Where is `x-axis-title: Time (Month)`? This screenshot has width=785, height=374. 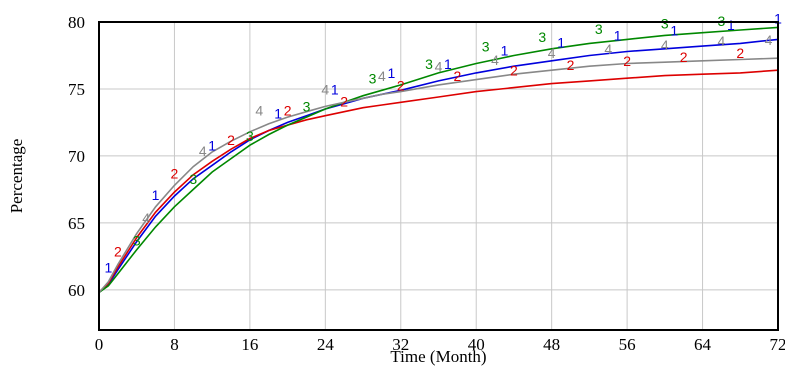
x-axis-title: Time (Month) is located at coordinates (438, 356).